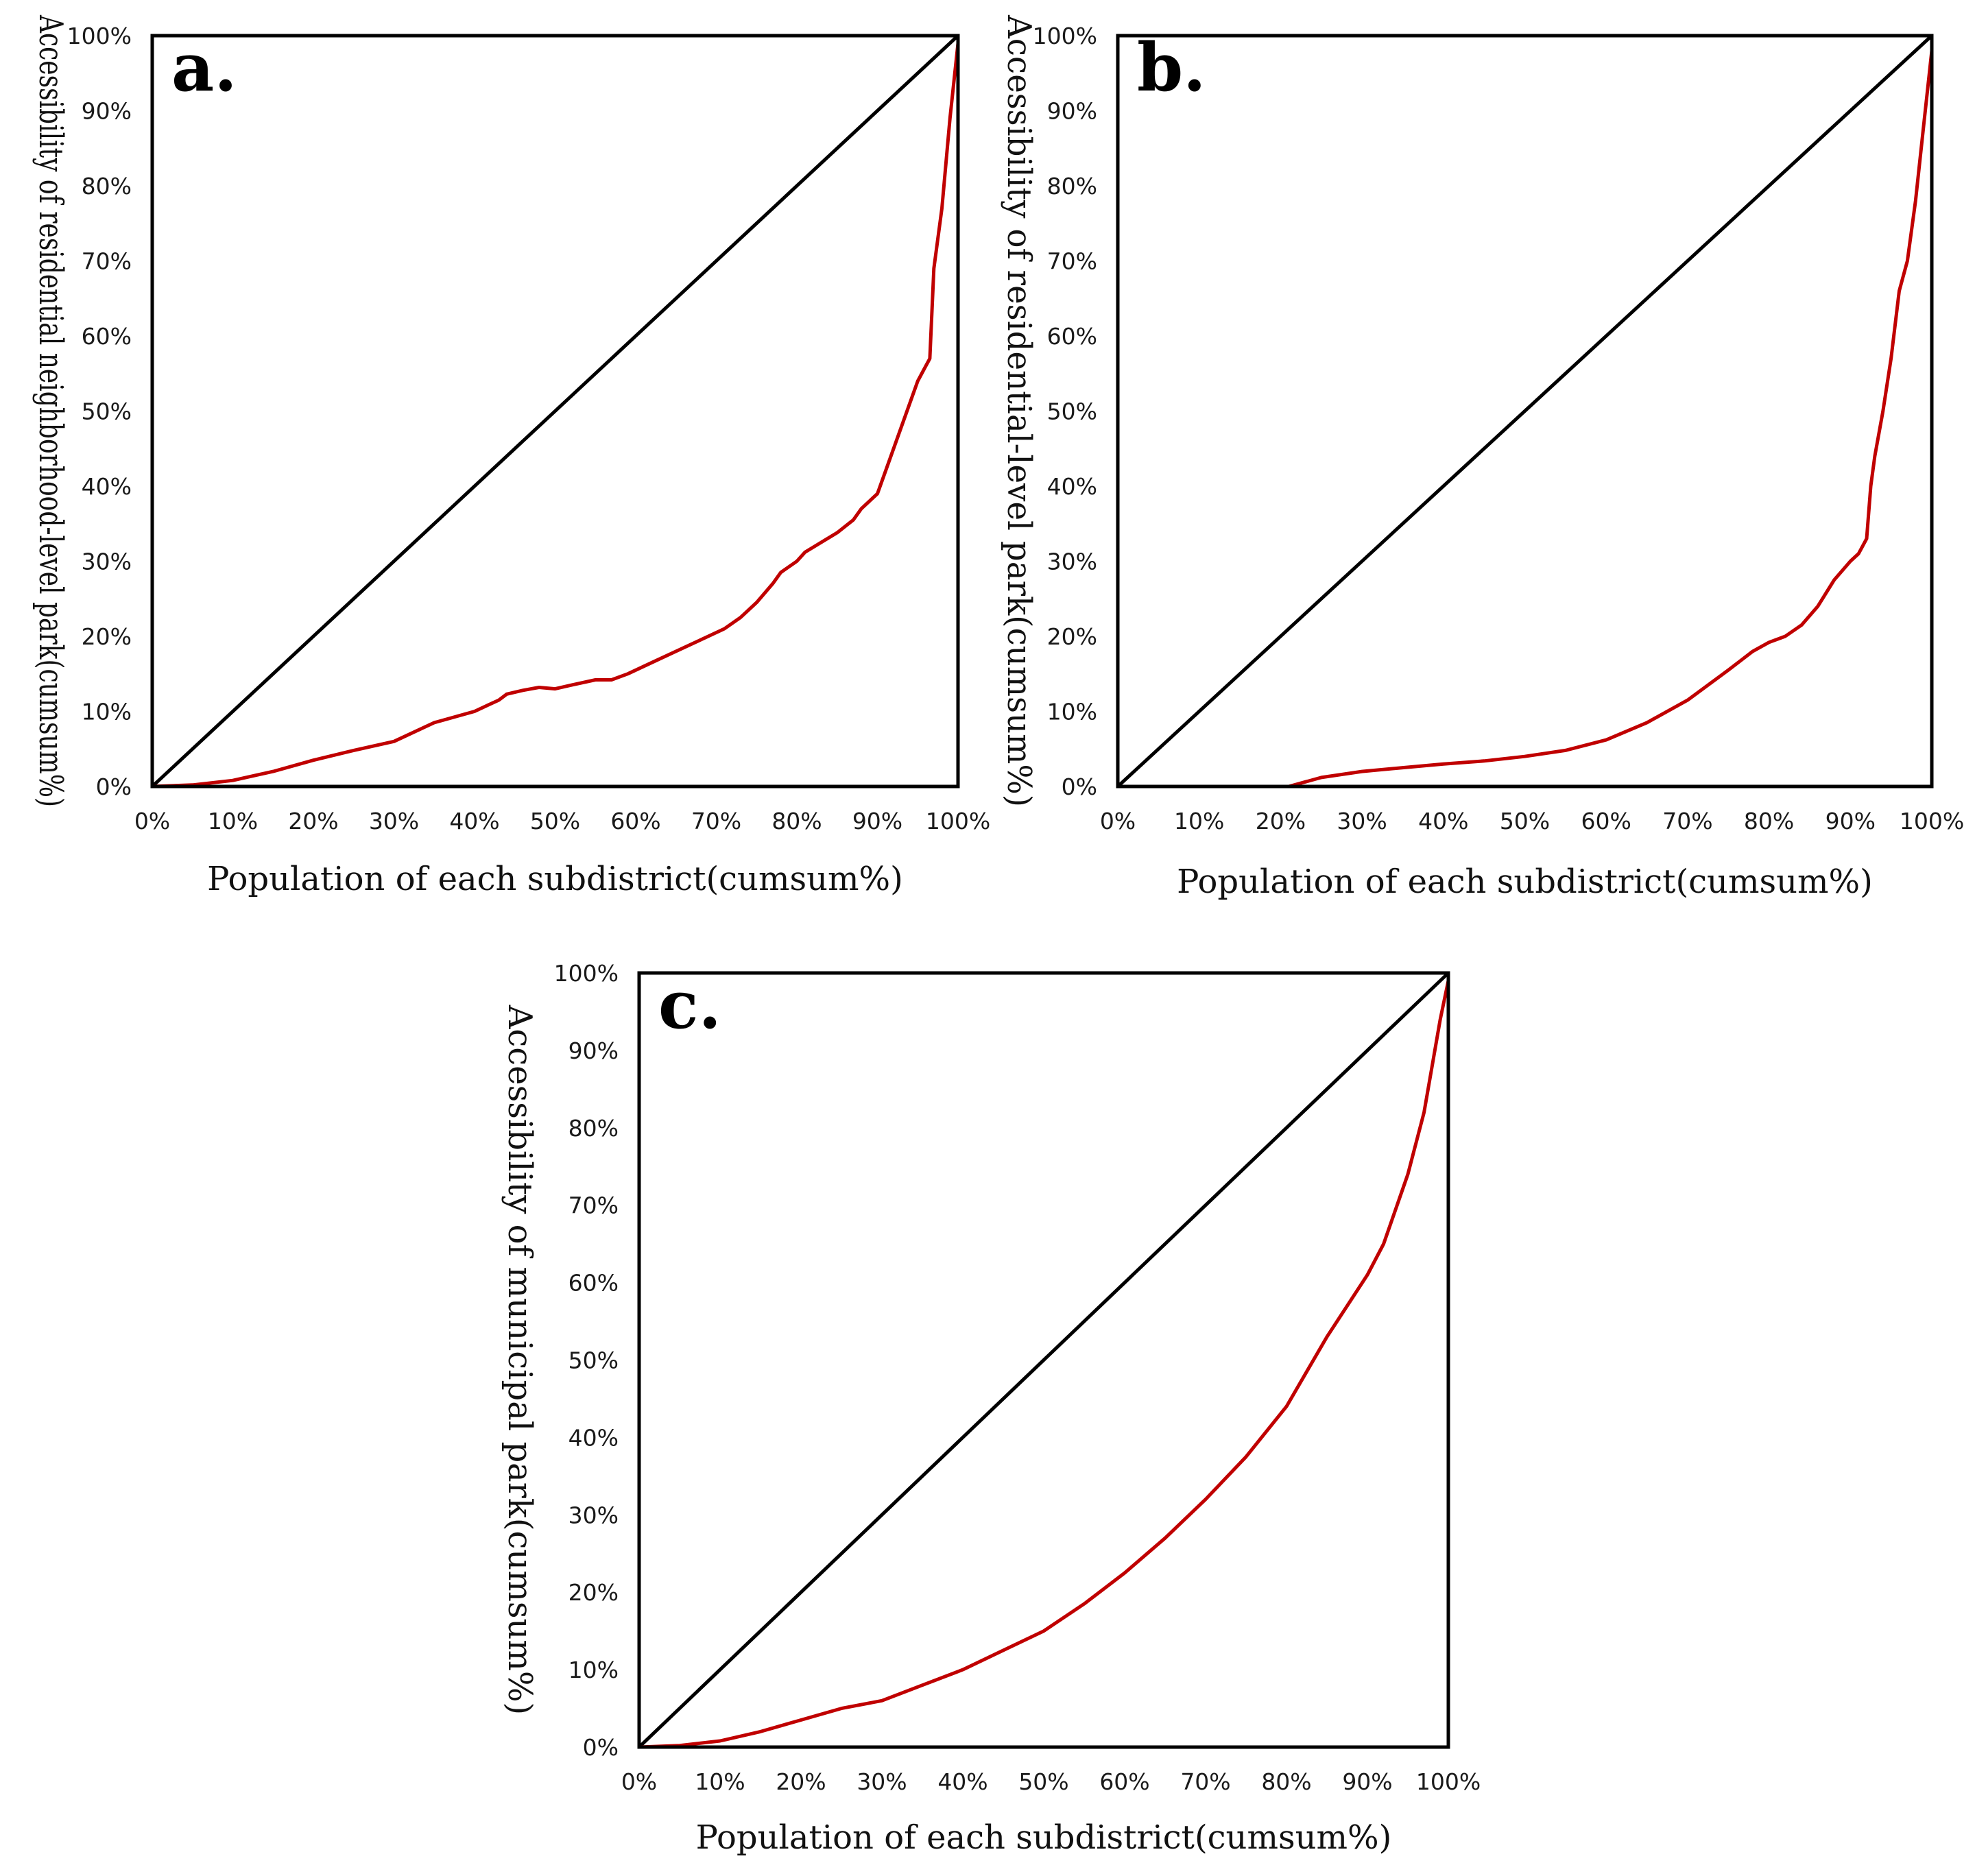 Image resolution: width=1975 pixels, height=1876 pixels. I want to click on panel-label: b., so click(1171, 67).